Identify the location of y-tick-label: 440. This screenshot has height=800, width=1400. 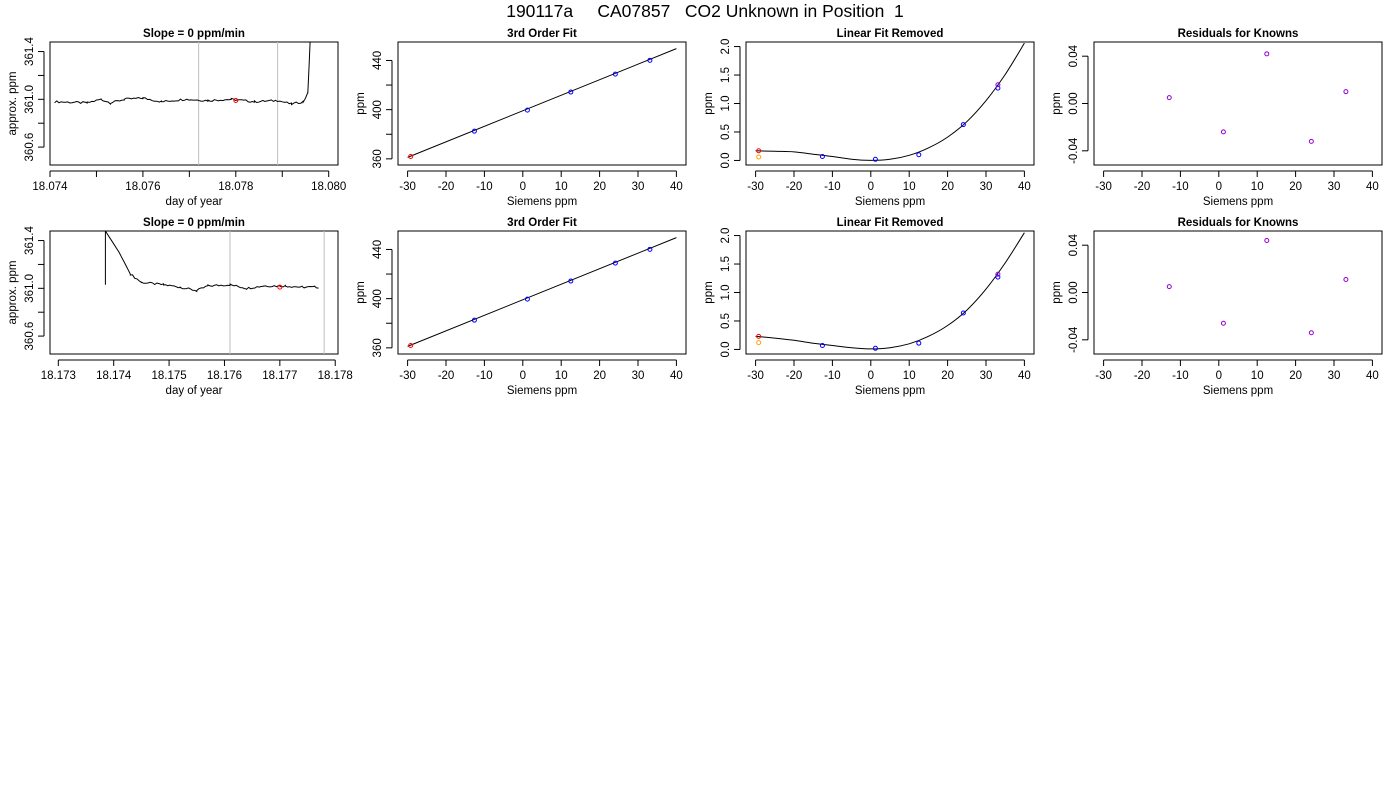
(378, 249).